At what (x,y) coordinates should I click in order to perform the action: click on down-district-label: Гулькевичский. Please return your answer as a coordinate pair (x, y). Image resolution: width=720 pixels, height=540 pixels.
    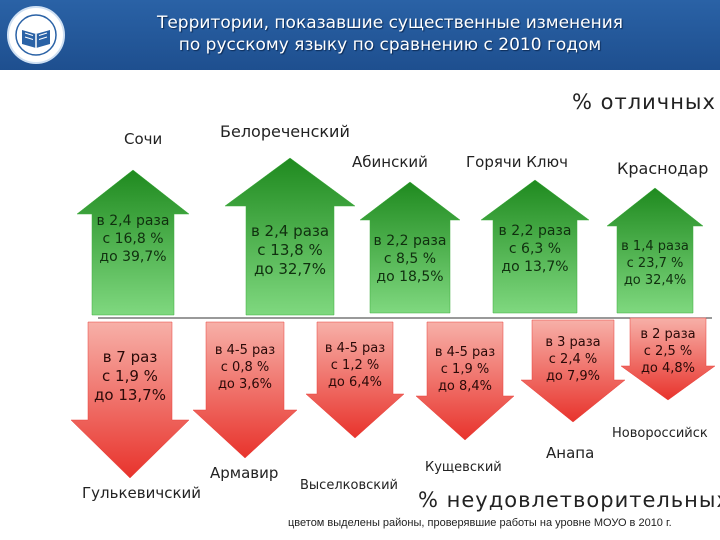
    Looking at the image, I should click on (141, 493).